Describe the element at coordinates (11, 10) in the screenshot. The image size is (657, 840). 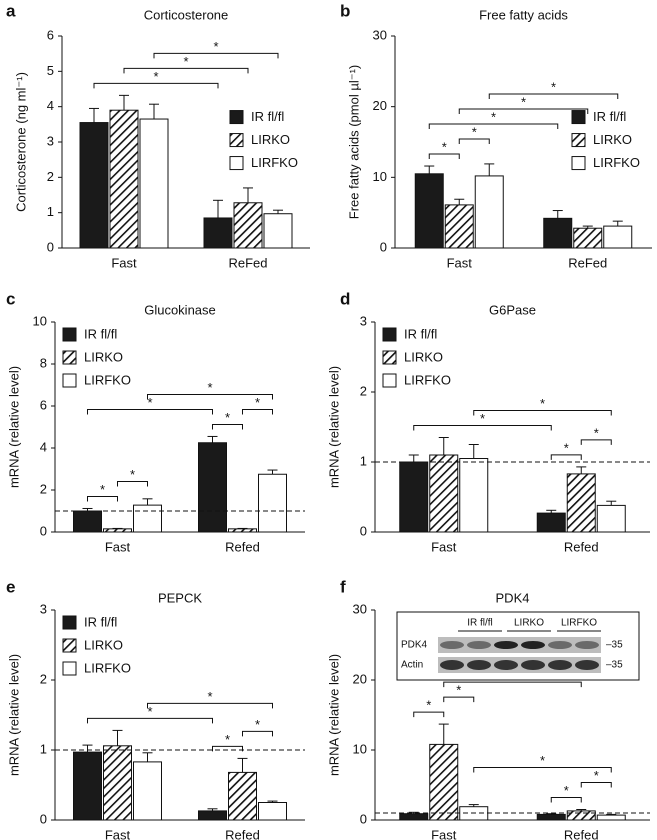
I see `panel-letter: a` at that location.